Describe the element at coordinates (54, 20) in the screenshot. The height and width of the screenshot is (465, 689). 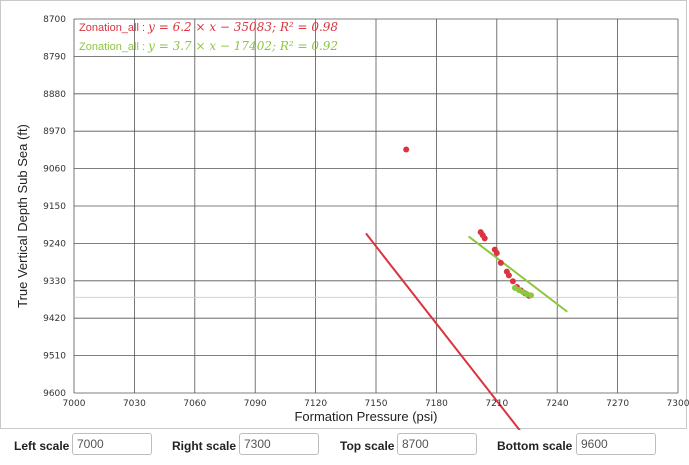
I see `y-tick-label: 8700` at that location.